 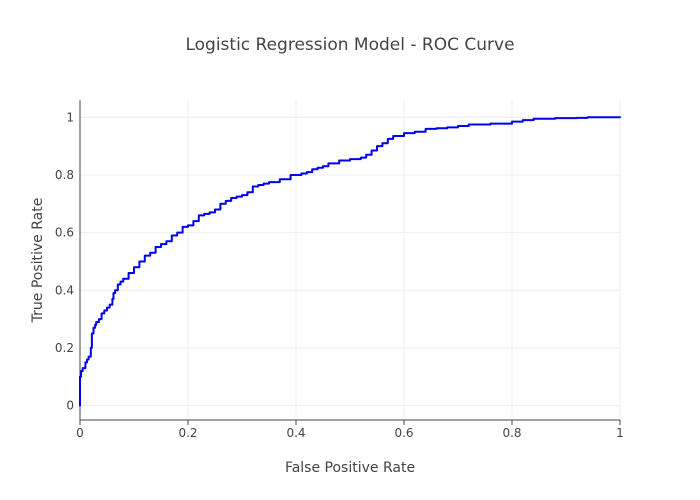 I want to click on x-tick-label: 0.8, so click(x=511, y=433).